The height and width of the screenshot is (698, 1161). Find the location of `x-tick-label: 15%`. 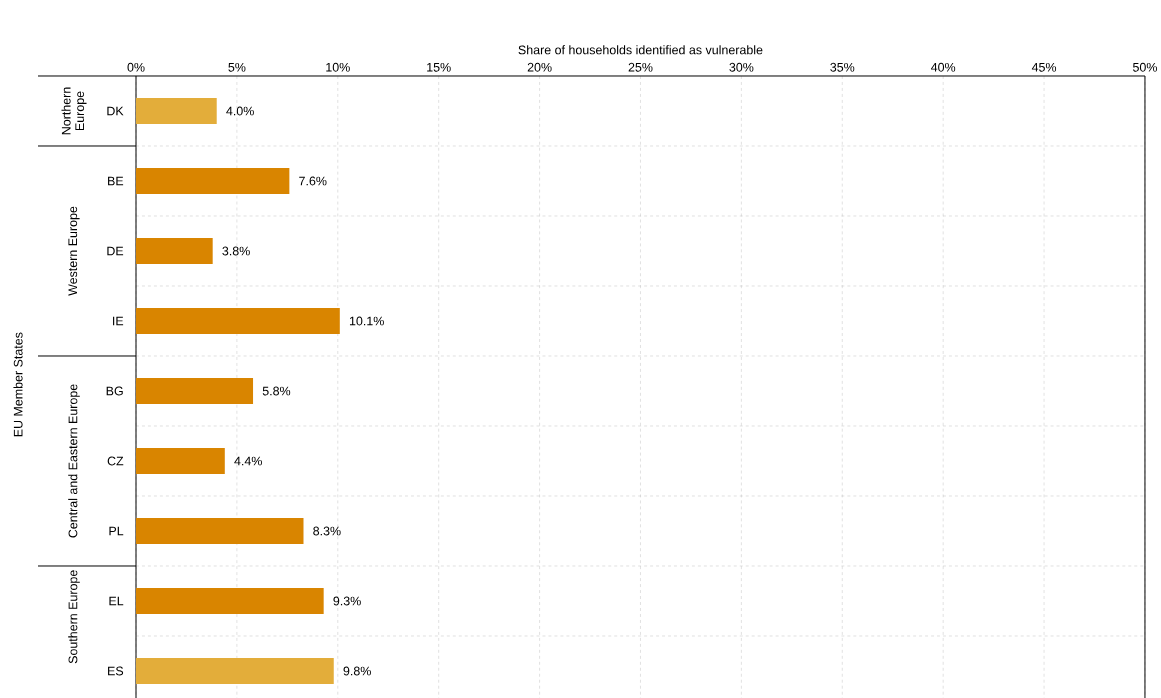

x-tick-label: 15% is located at coordinates (439, 67).